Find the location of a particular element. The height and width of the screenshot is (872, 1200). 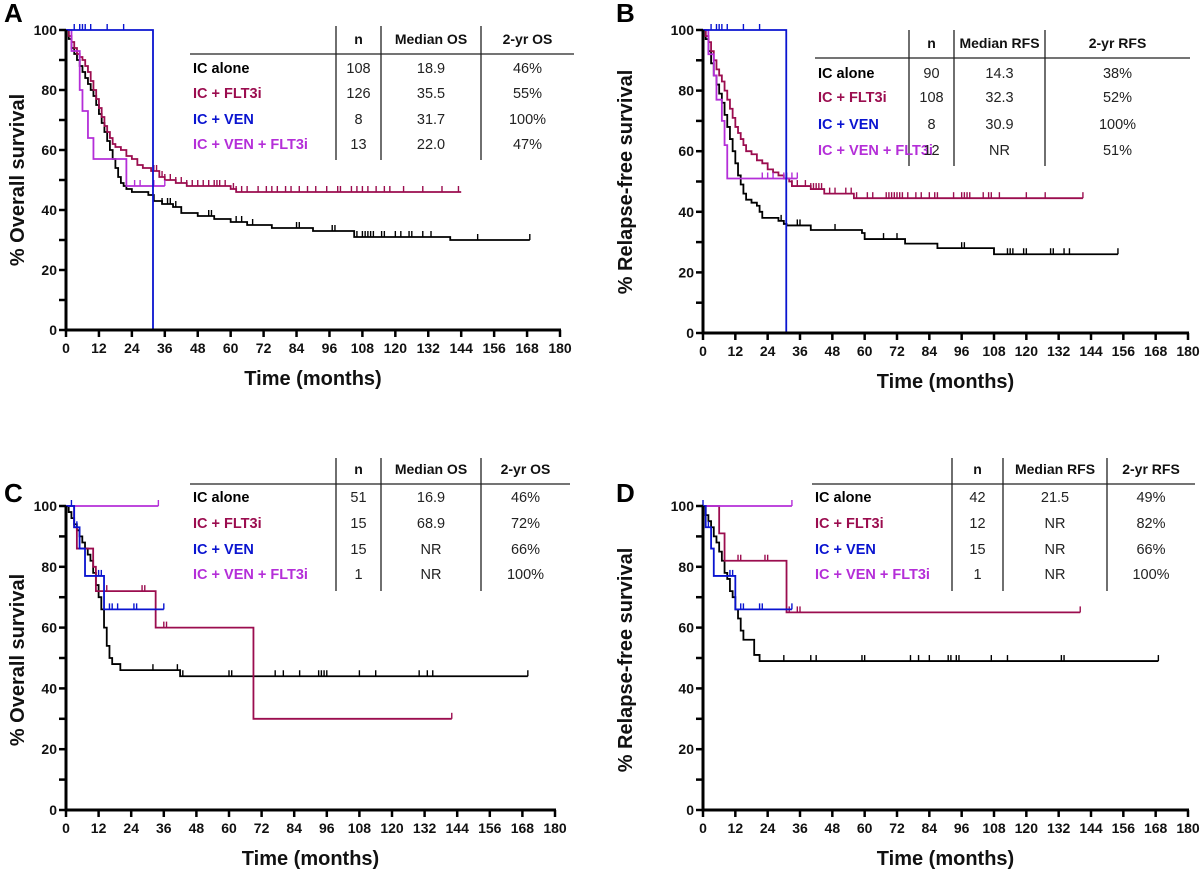

n-cell: 13 is located at coordinates (358, 145).